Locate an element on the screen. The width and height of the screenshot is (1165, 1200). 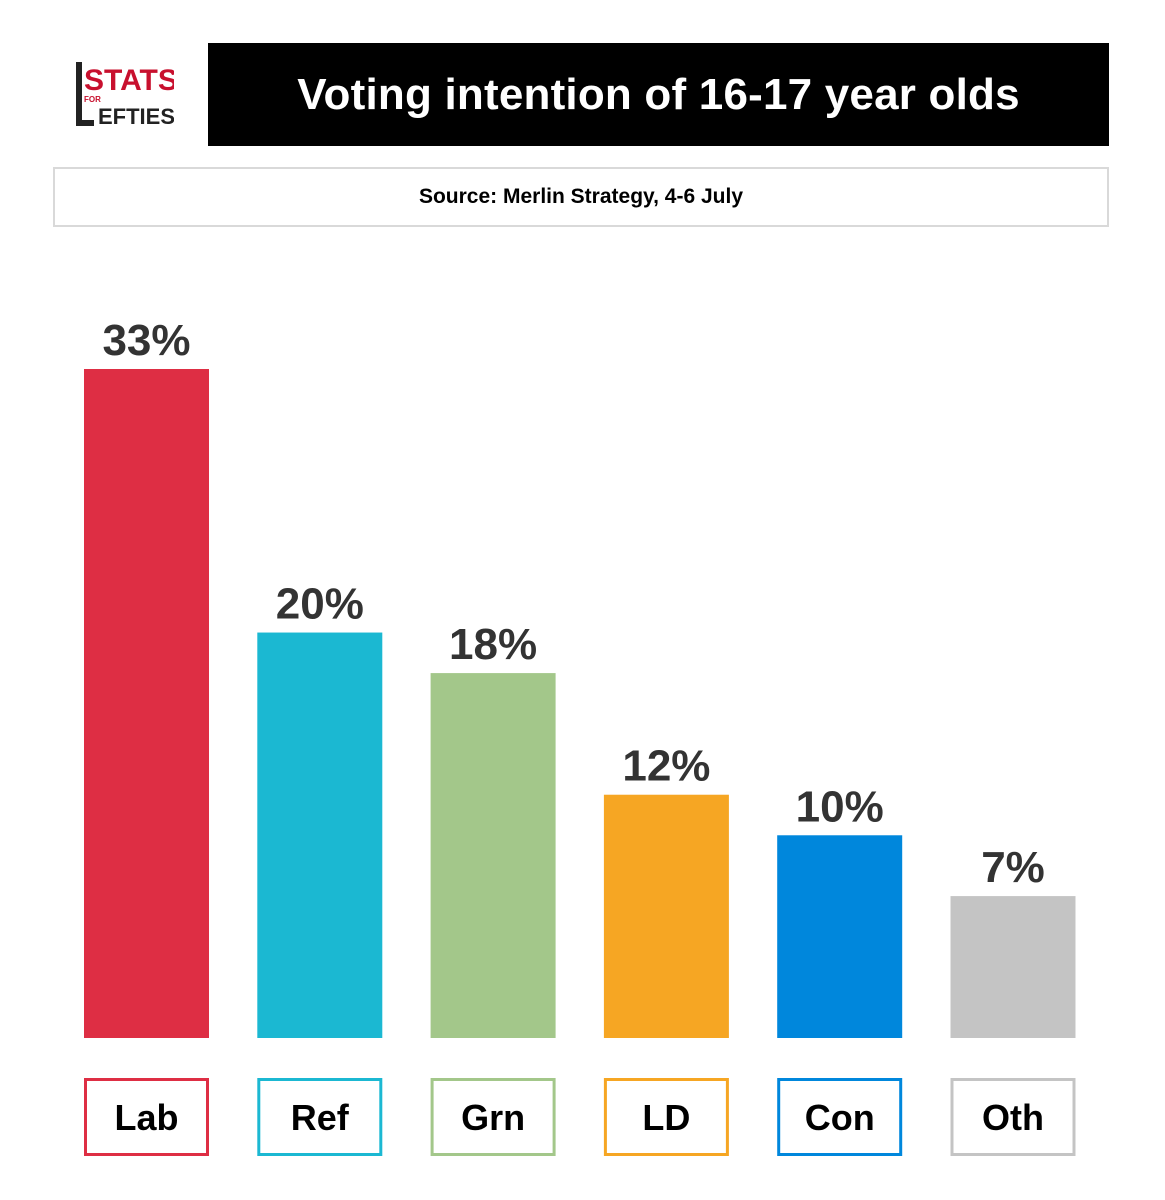
data-label-lab: 33% is located at coordinates (146, 340).